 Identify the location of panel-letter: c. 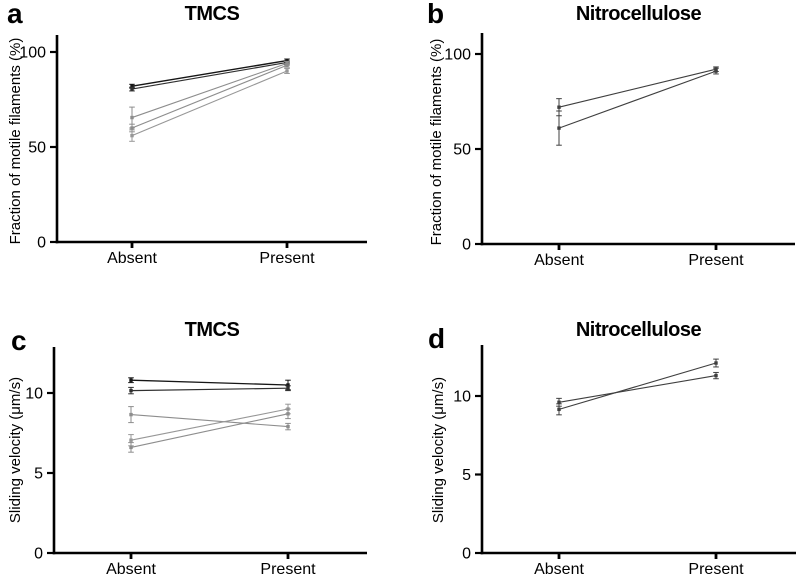
(19, 340).